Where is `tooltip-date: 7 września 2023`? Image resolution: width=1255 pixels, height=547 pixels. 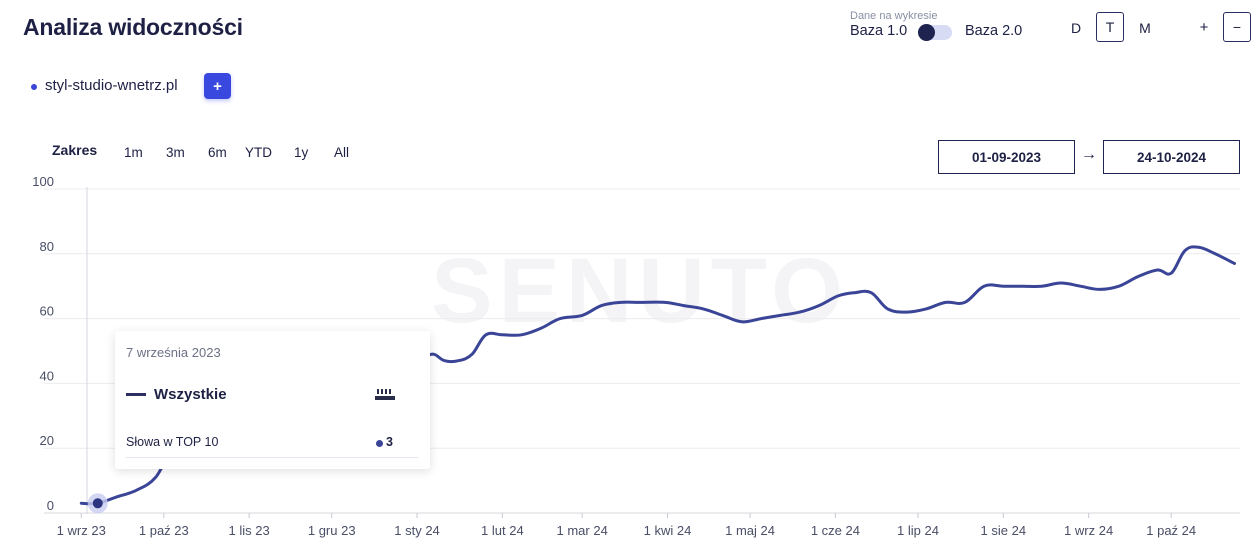 tooltip-date: 7 września 2023 is located at coordinates (173, 352).